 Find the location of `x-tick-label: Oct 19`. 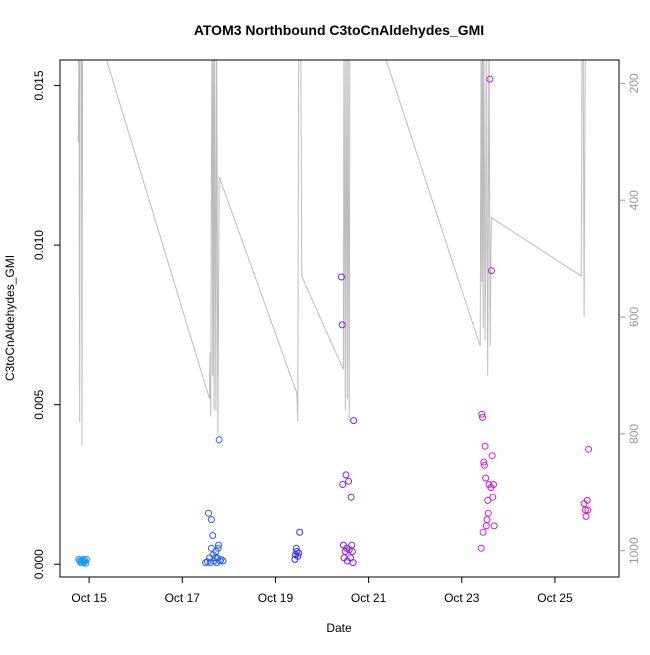

x-tick-label: Oct 19 is located at coordinates (276, 598).